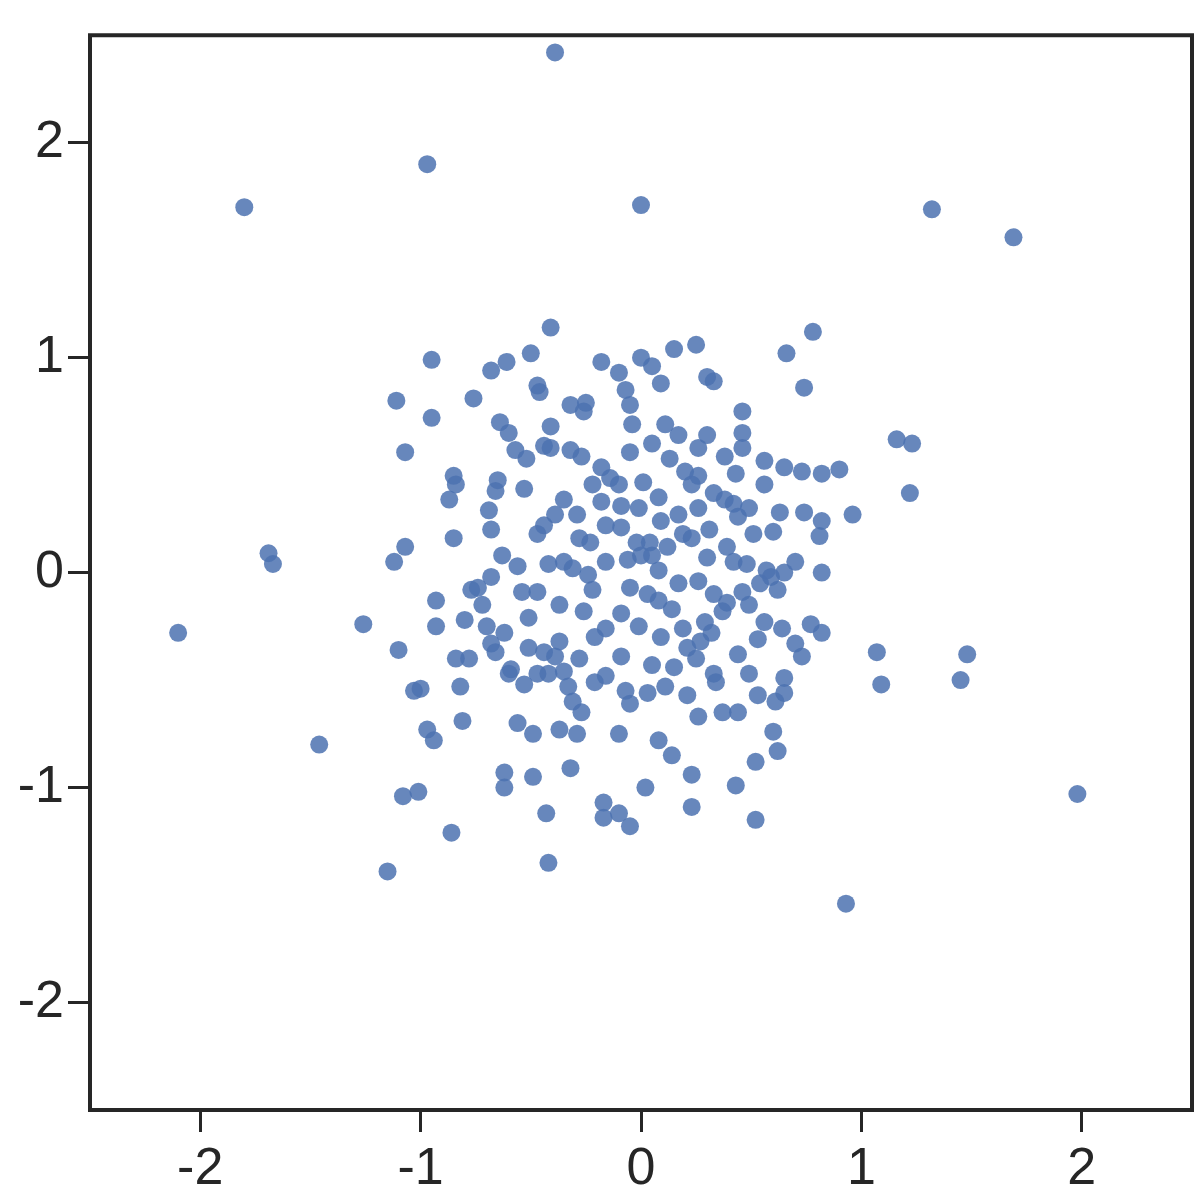 Image resolution: width=1201 pixels, height=1195 pixels. What do you see at coordinates (40, 998) in the screenshot?
I see `y-tick-label: -2` at bounding box center [40, 998].